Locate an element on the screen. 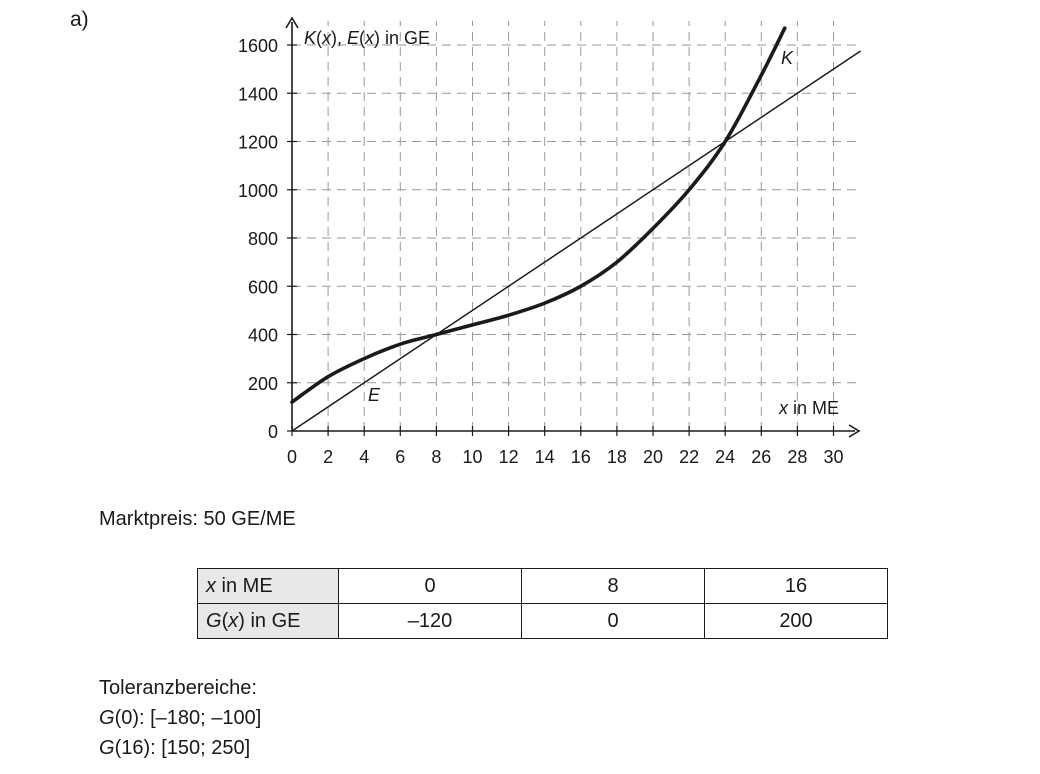  tolerance-item: G(16): [150; 250] is located at coordinates (175, 748).